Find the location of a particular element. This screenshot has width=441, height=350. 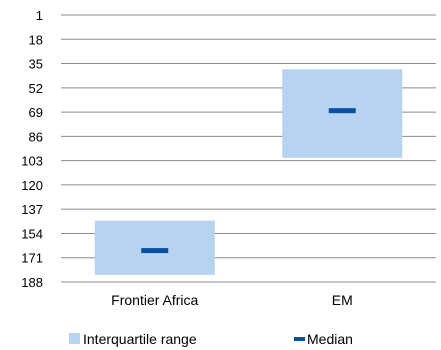

y-tick-label: 52 is located at coordinates (36, 88).